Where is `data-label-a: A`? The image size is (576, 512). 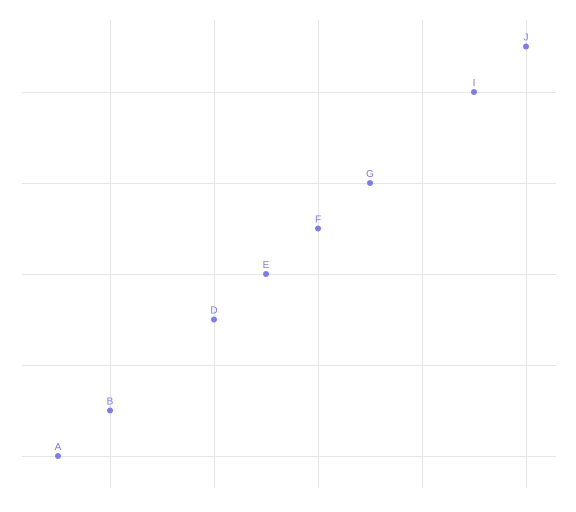
data-label-a: A is located at coordinates (58, 447).